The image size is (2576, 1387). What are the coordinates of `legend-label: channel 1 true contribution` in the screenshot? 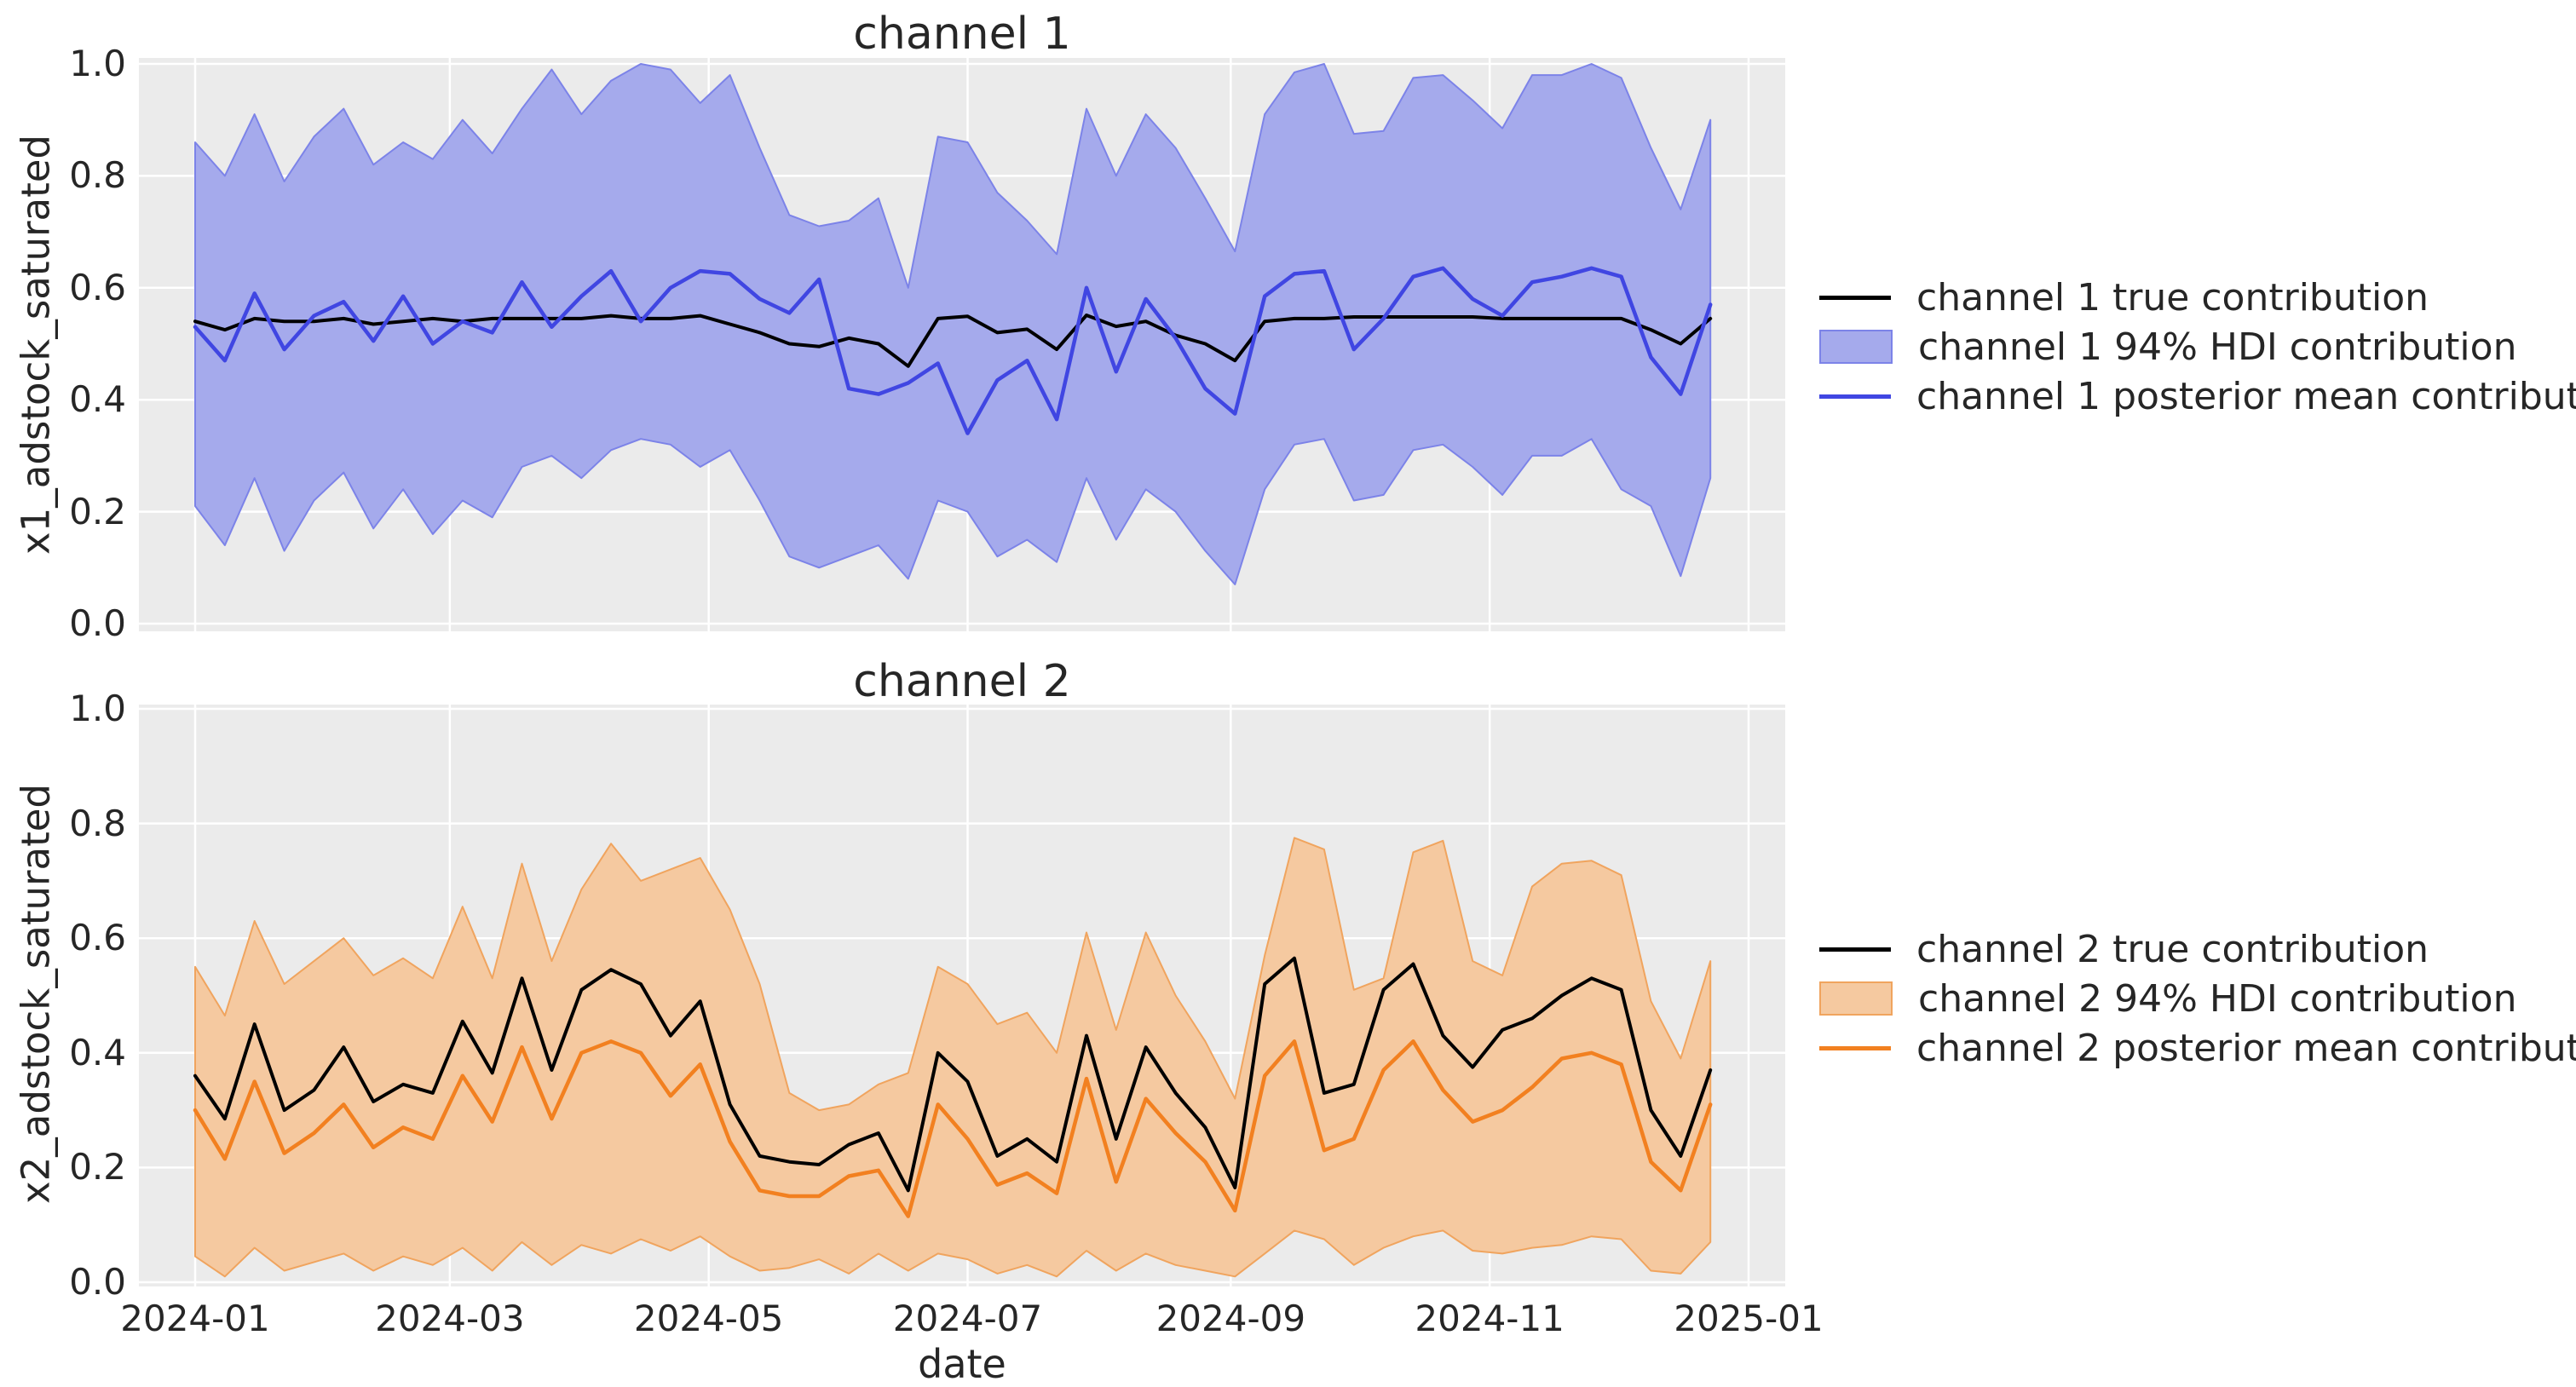 It's located at (2172, 297).